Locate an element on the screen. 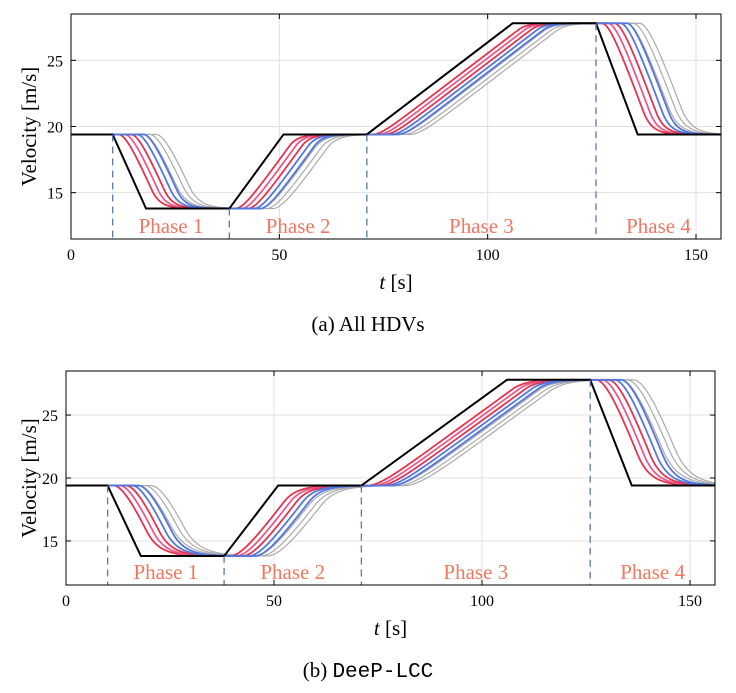  caption-b: (b) DeeP-LCC is located at coordinates (368, 671).